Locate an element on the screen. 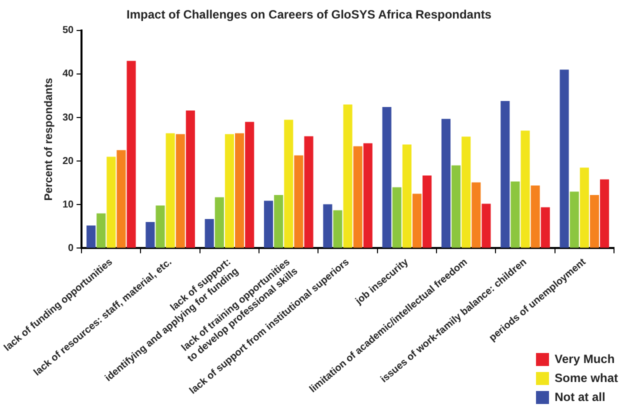 Image resolution: width=624 pixels, height=409 pixels. chart-title: Impact of Challenges on Careers of GloSYS Africa Respondants is located at coordinates (309, 15).